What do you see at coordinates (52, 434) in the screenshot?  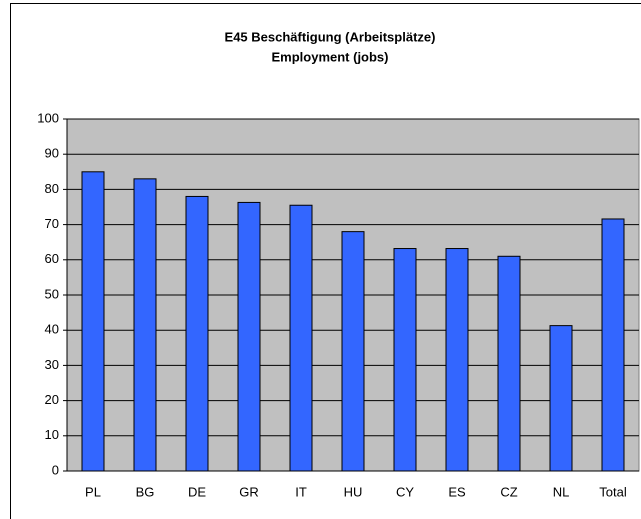 I see `y-tick-label: 10` at bounding box center [52, 434].